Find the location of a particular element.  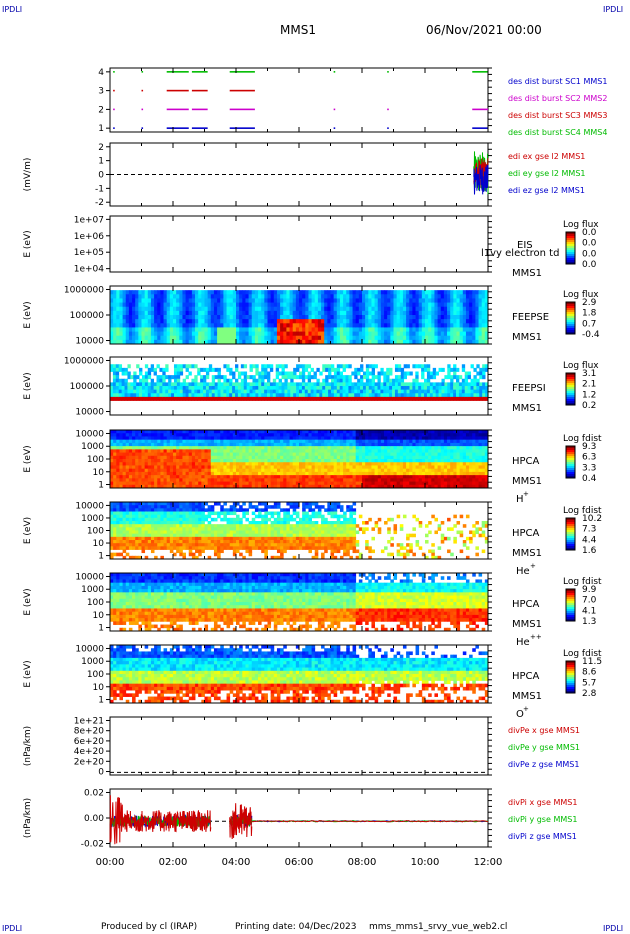

burst-interval is located at coordinates (242, 72).